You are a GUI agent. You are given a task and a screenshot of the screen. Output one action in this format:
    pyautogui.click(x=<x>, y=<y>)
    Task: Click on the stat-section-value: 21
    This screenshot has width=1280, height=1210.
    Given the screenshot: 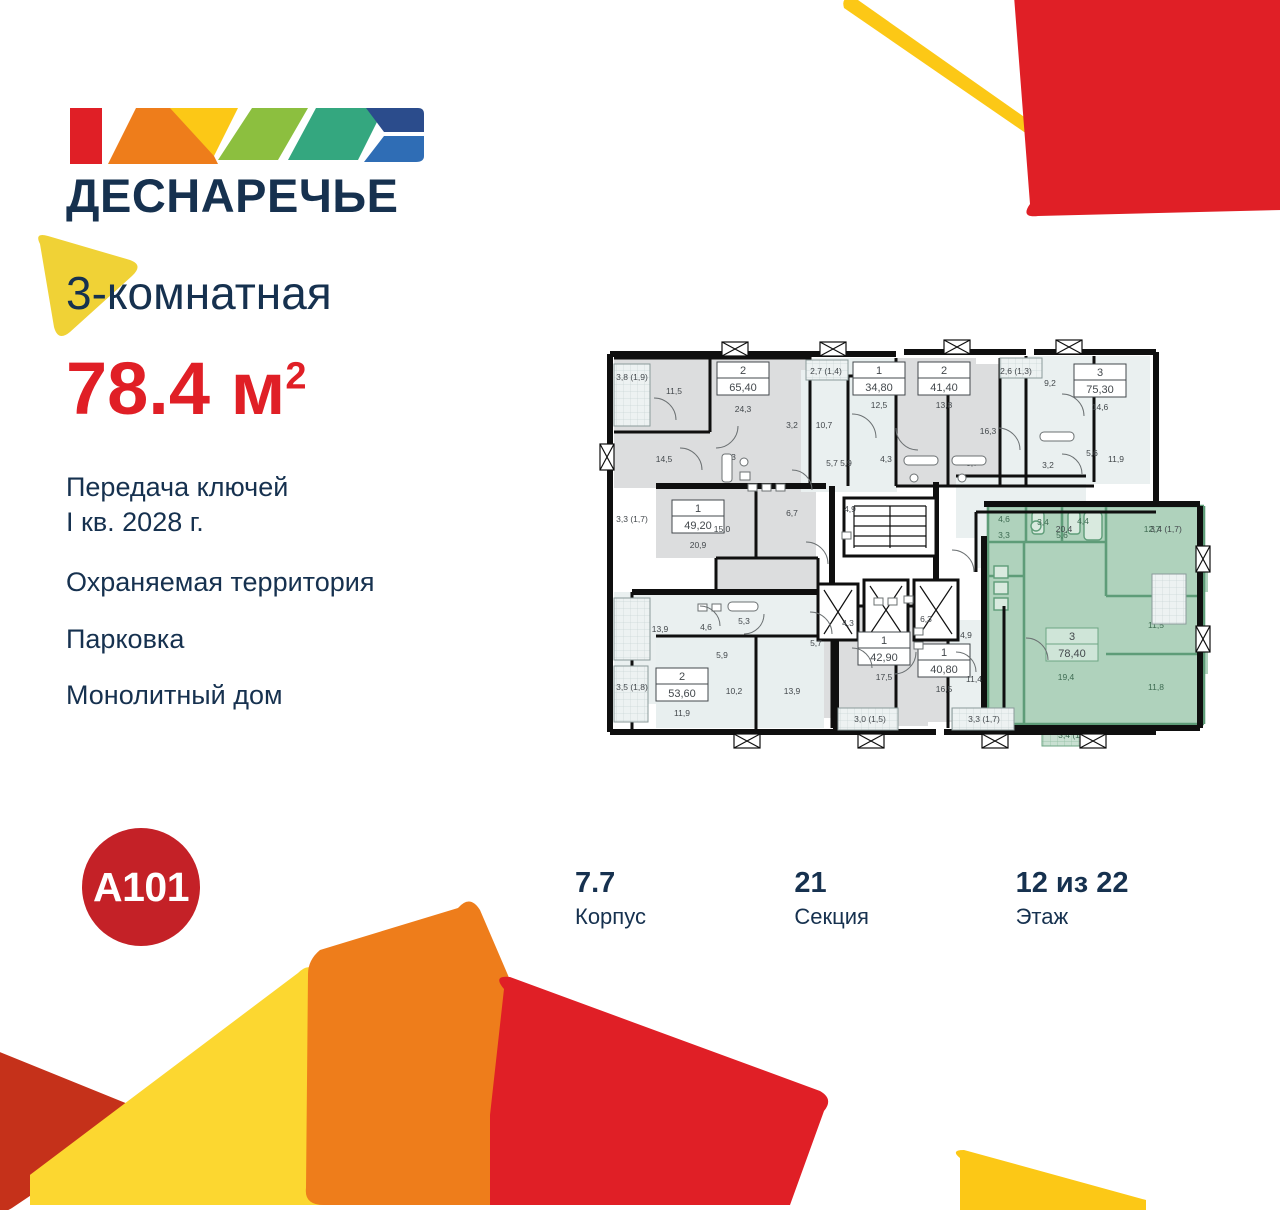 What is the action you would take?
    pyautogui.click(x=810, y=883)
    